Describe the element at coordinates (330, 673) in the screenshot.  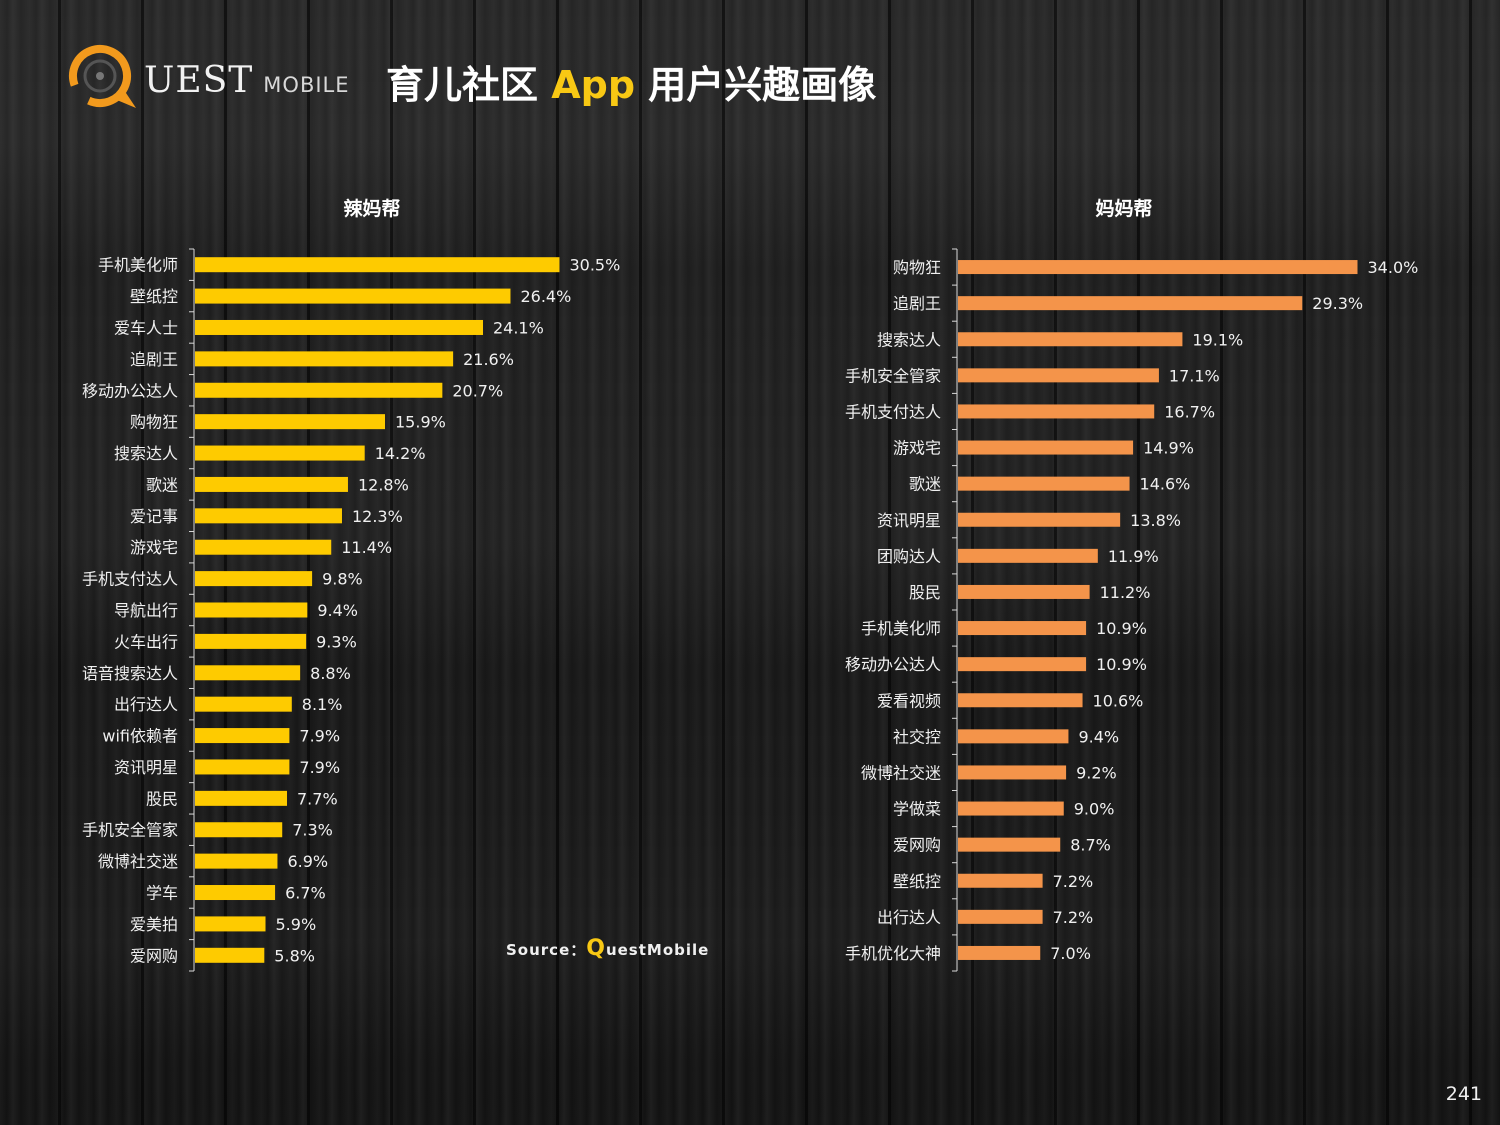
I see `left-chart-value-label: 8.8%` at that location.